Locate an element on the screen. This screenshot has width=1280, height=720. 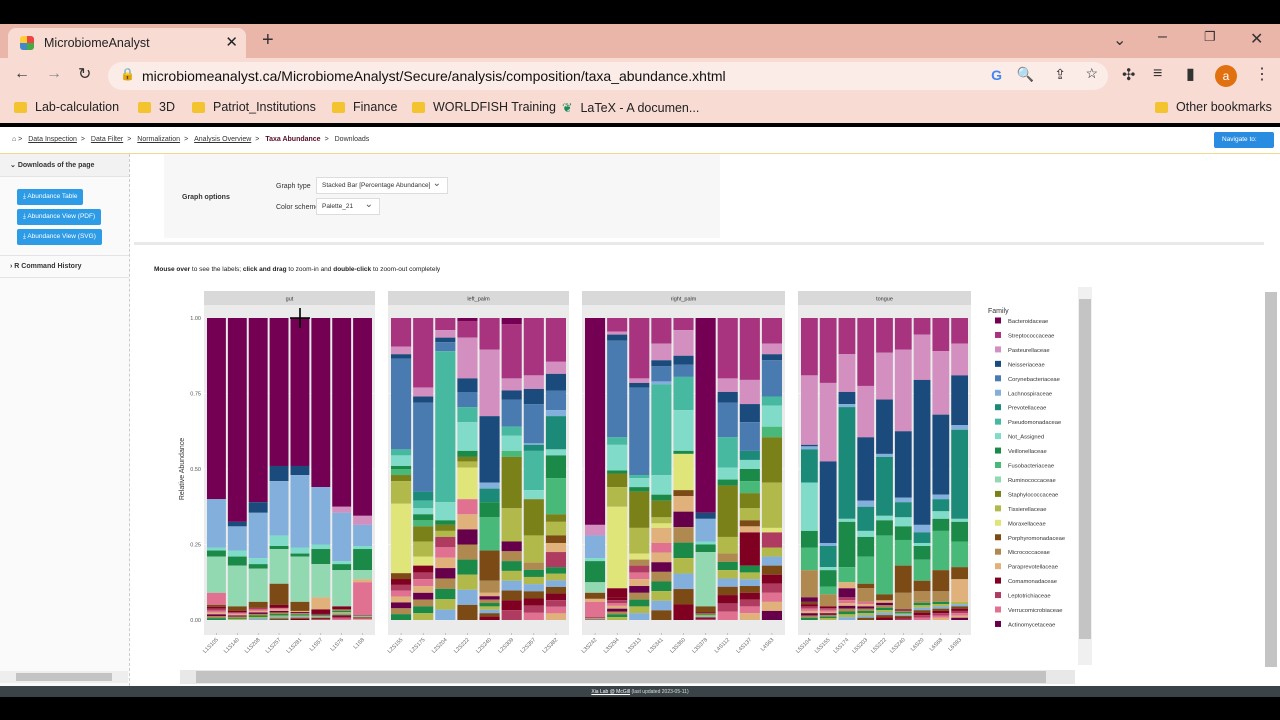
restore-icon: ❐ is located at coordinates (1210, 36).